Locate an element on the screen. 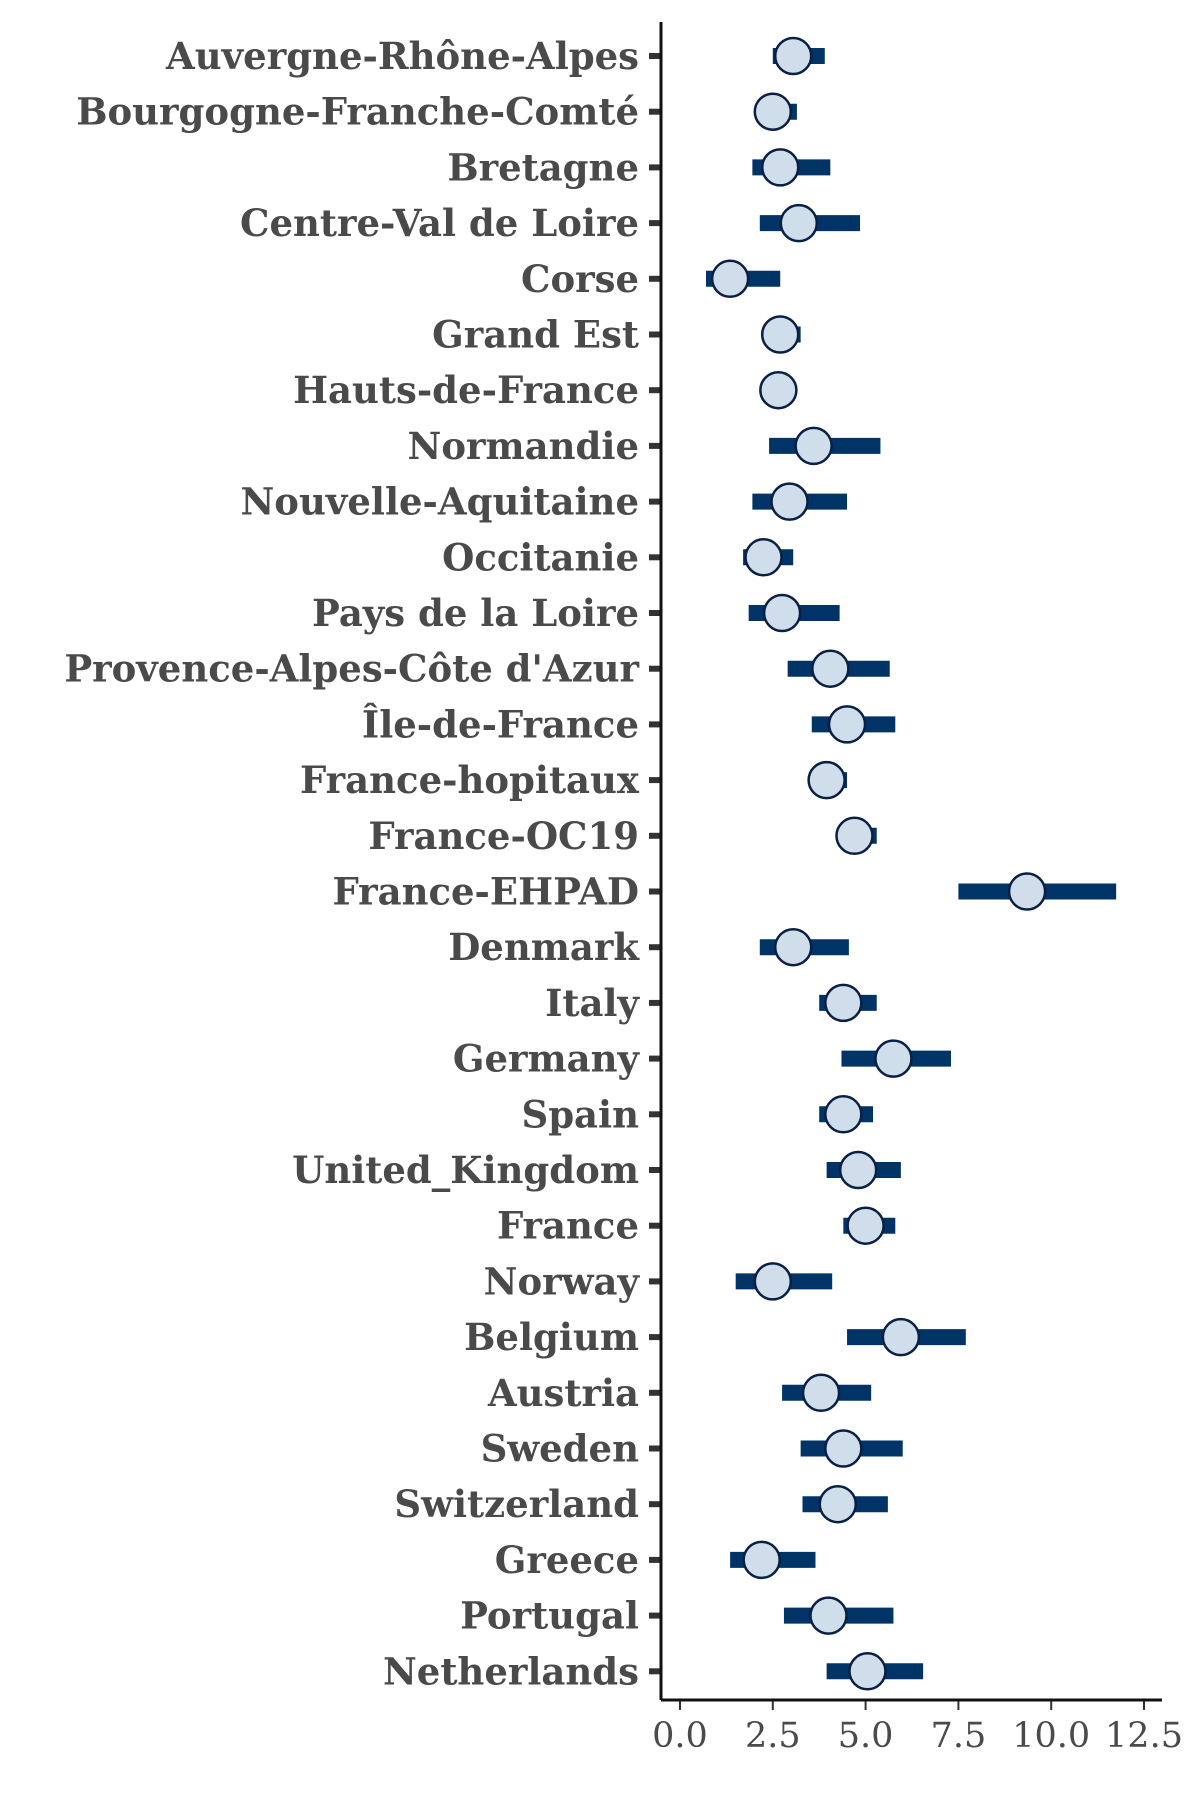 This screenshot has height=1800, width=1200. category-label: Centre-Val de Loire is located at coordinates (439, 223).